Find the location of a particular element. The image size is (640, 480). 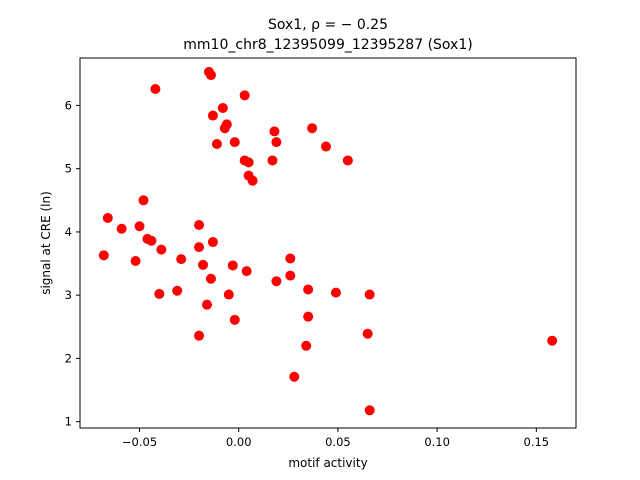

x-tick-label: 0.10 is located at coordinates (437, 442).